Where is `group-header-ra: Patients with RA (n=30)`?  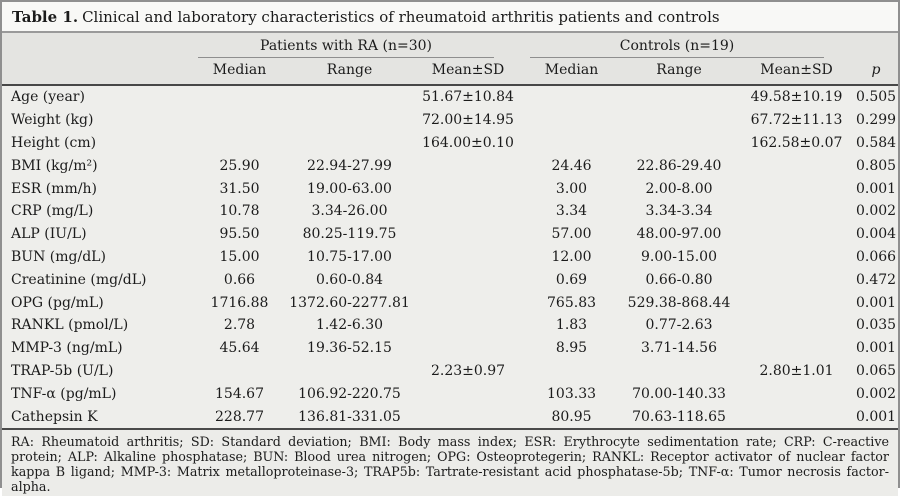 group-header-ra: Patients with RA (n=30) is located at coordinates (346, 48).